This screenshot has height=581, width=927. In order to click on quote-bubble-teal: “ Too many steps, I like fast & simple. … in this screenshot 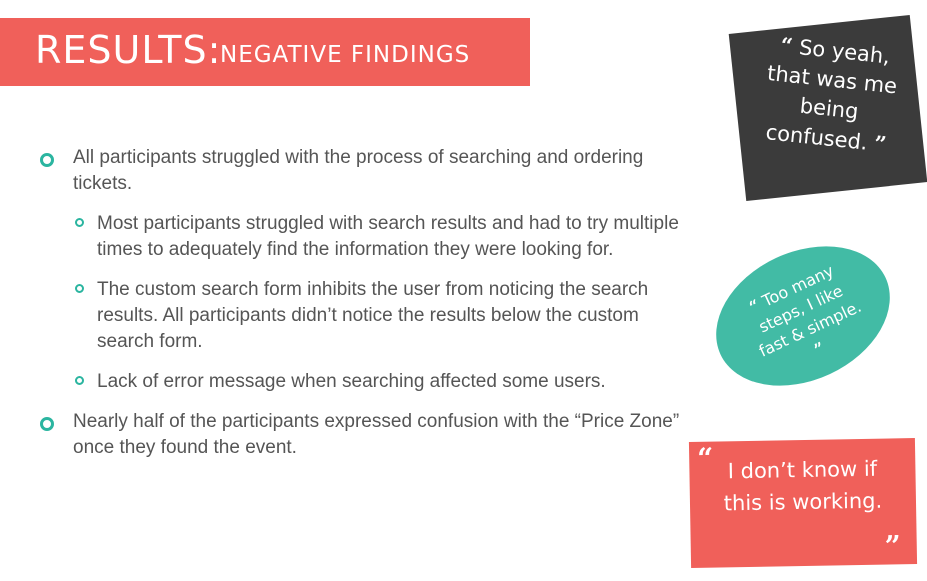, I will do `click(803, 316)`.